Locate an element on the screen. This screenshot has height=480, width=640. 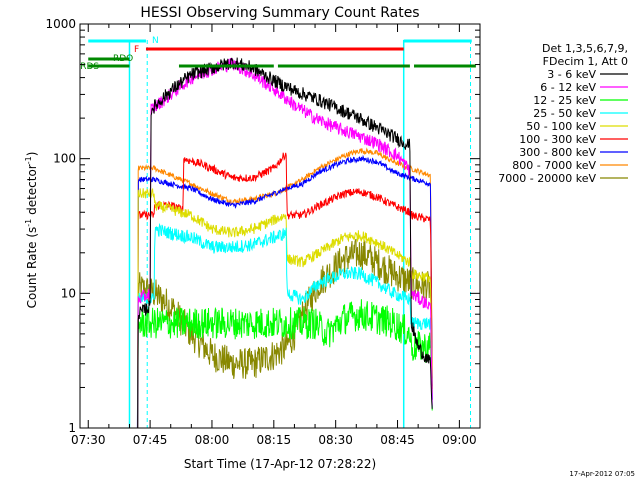
y-tick-label-2: 100 is located at coordinates (64, 159).